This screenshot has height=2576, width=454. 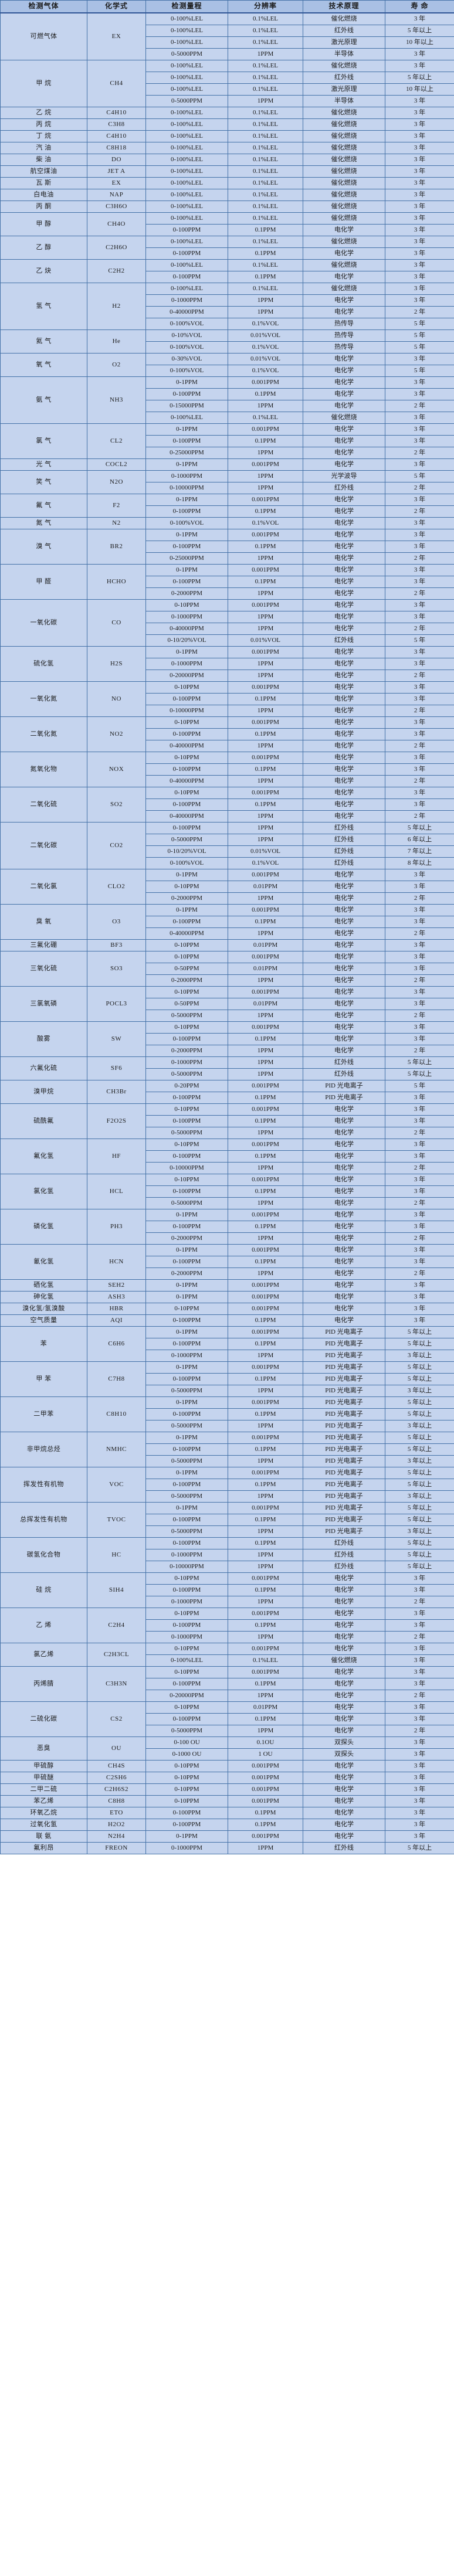 I want to click on gas-name-cell: 空气质量, so click(x=43, y=1321).